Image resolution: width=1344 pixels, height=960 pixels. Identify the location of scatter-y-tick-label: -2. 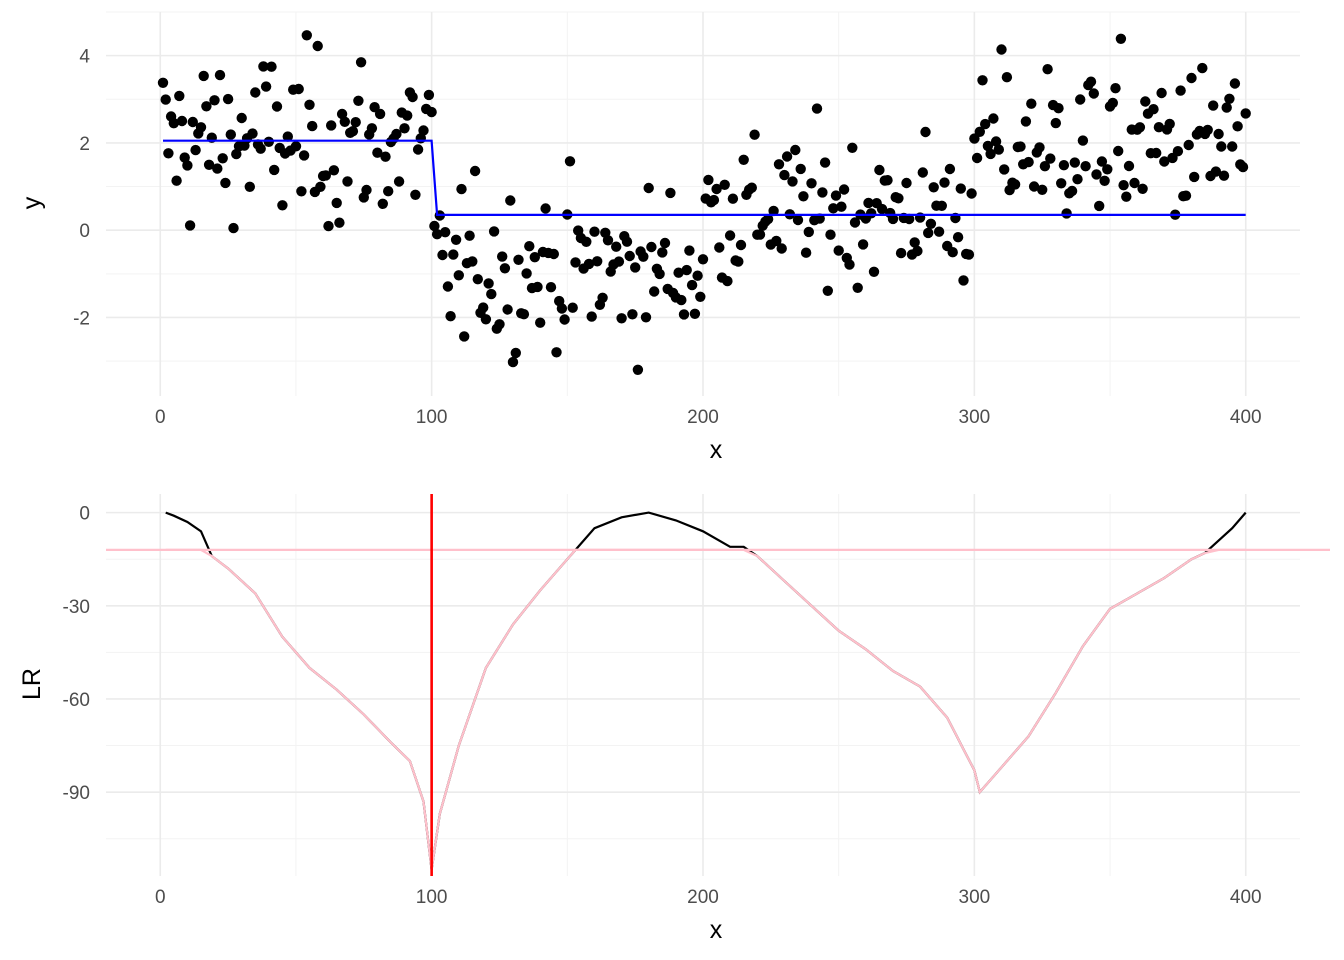
(81, 318).